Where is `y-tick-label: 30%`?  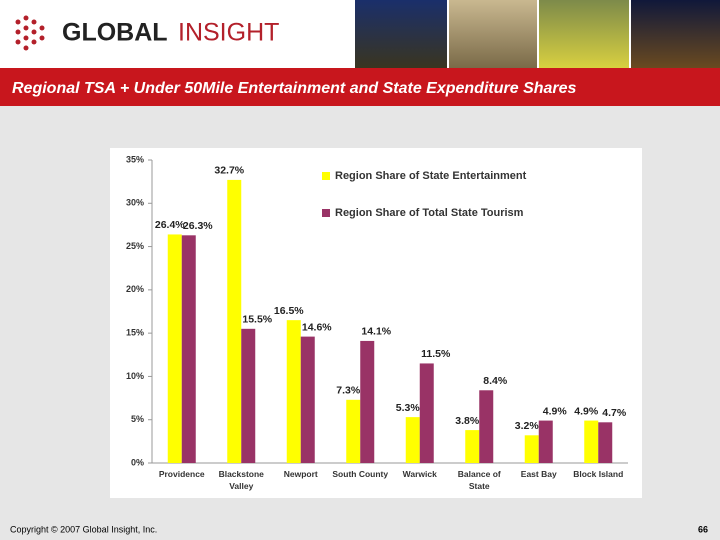
y-tick-label: 30% is located at coordinates (135, 203).